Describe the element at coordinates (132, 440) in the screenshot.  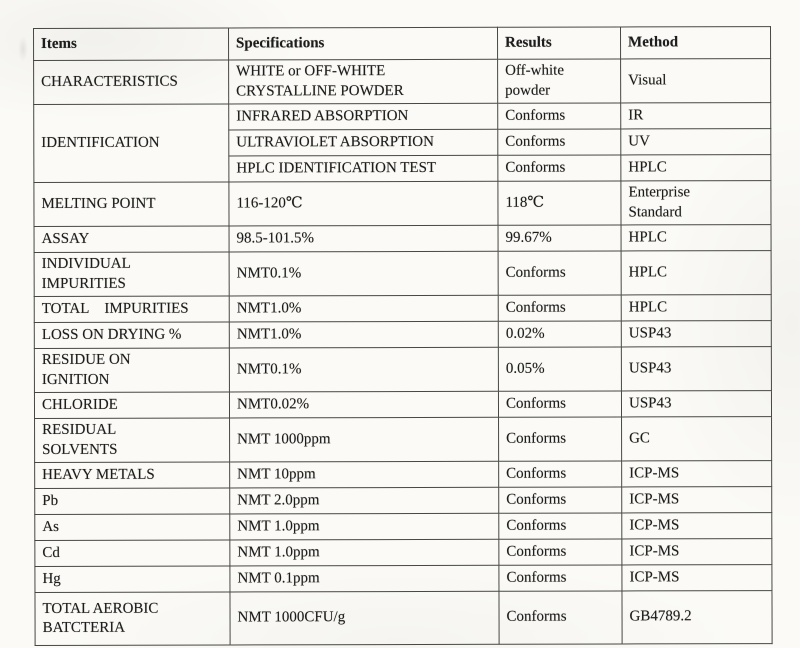
I see `table-cell: RESIDUAL SOLVENTS` at that location.